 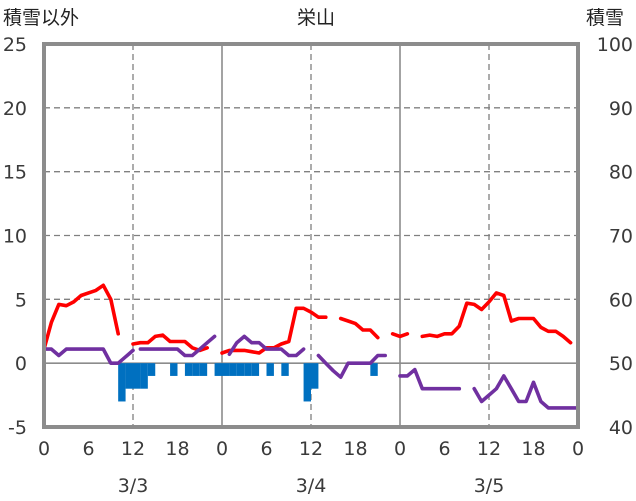 What do you see at coordinates (621, 364) in the screenshot?
I see `right-tick-label: 50` at bounding box center [621, 364].